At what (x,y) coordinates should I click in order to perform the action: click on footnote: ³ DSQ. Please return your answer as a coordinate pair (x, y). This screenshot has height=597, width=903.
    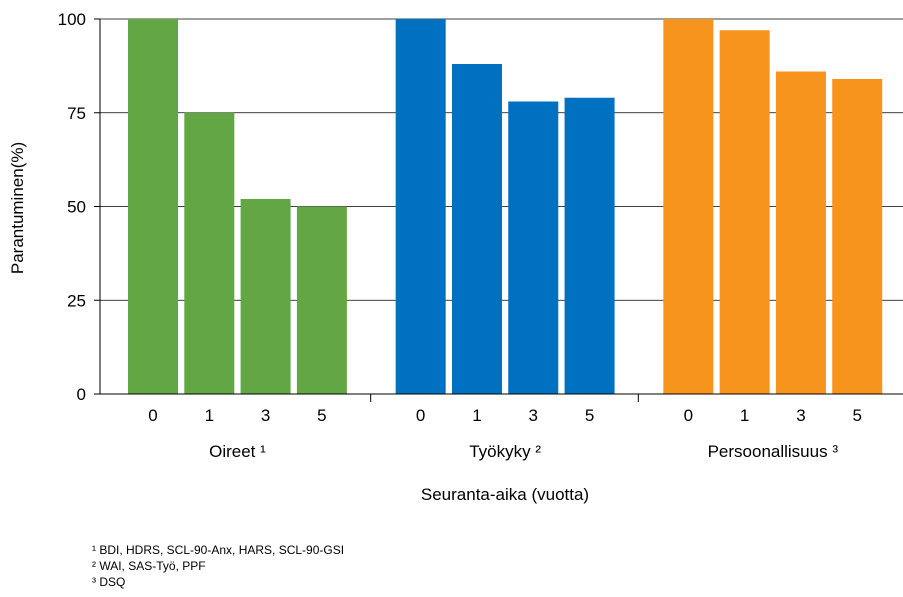
    Looking at the image, I should click on (109, 582).